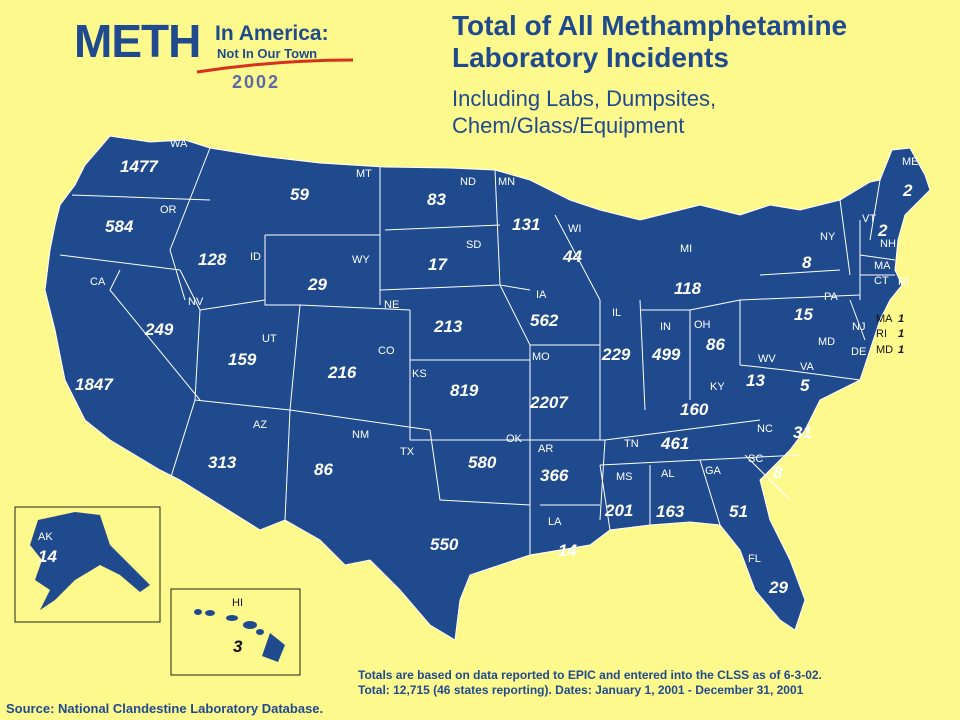 This screenshot has width=960, height=720. What do you see at coordinates (572, 256) in the screenshot?
I see `state-value-wi: 44` at bounding box center [572, 256].